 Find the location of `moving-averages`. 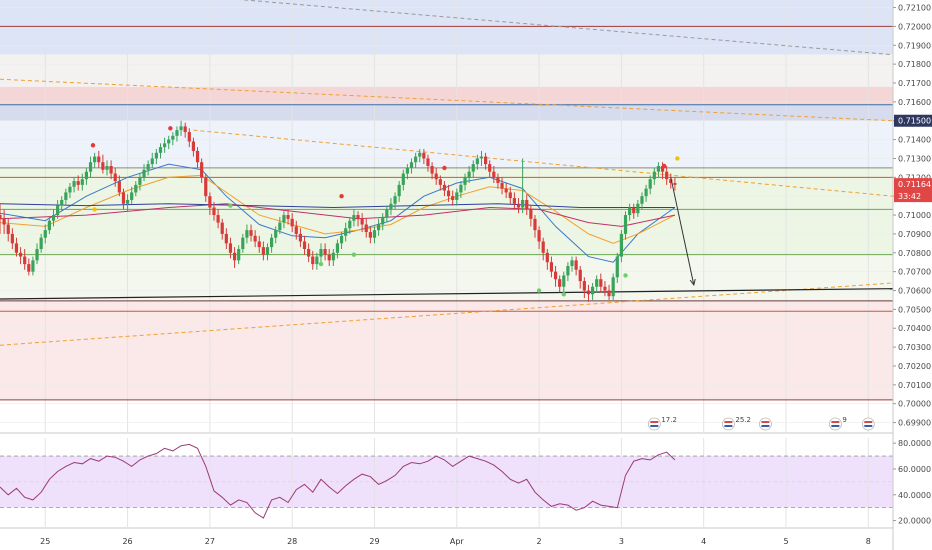

moving-averages is located at coordinates (338, 213).